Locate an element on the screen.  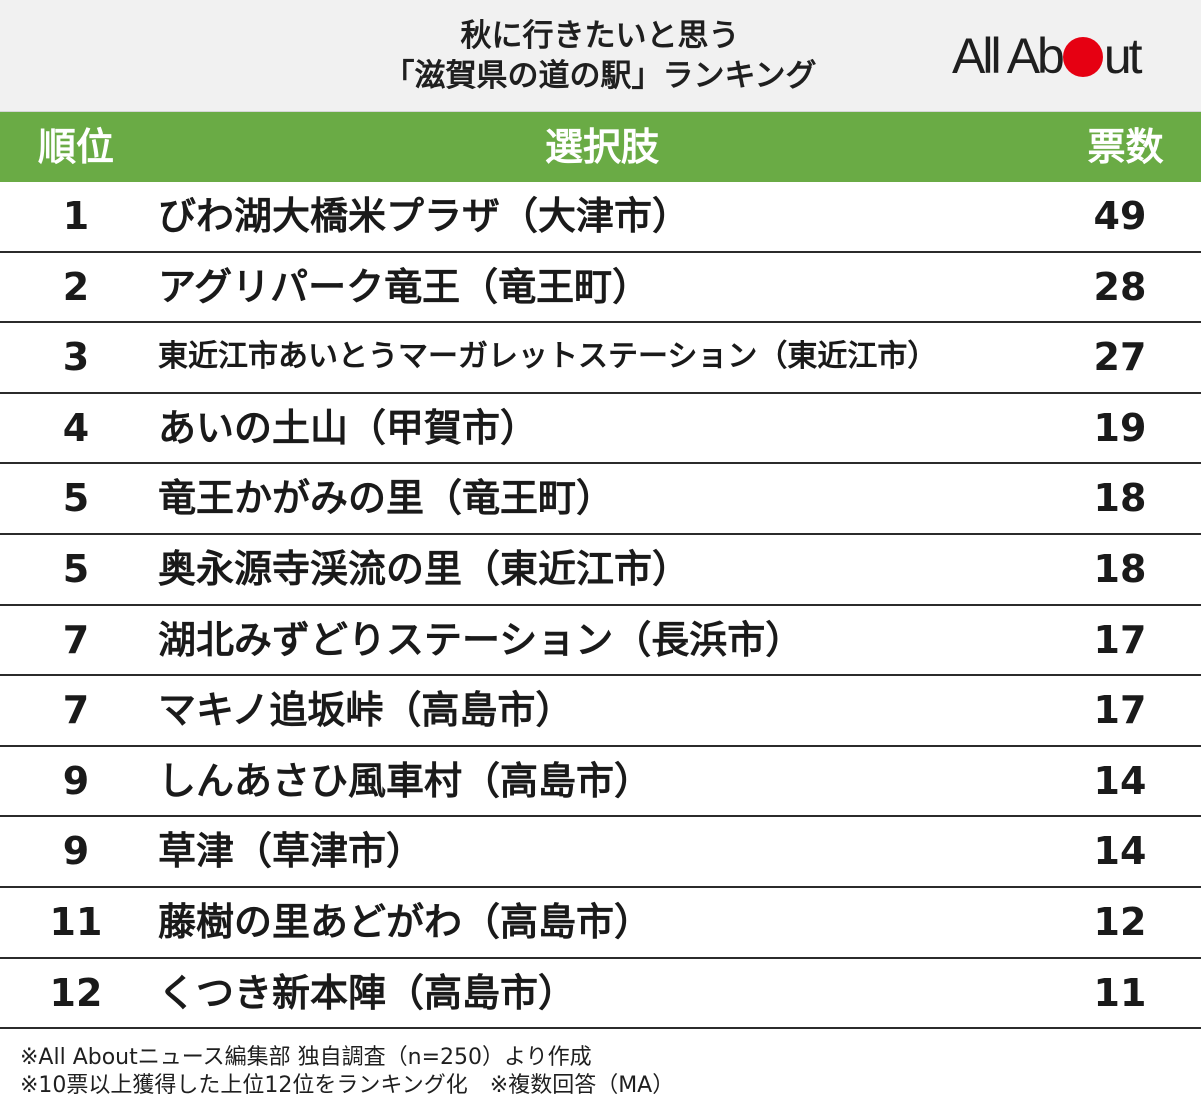
footer-note-method: ※10票以上獲得した上位12位をランキング化 ※複数回答（MA） is located at coordinates (347, 1085).